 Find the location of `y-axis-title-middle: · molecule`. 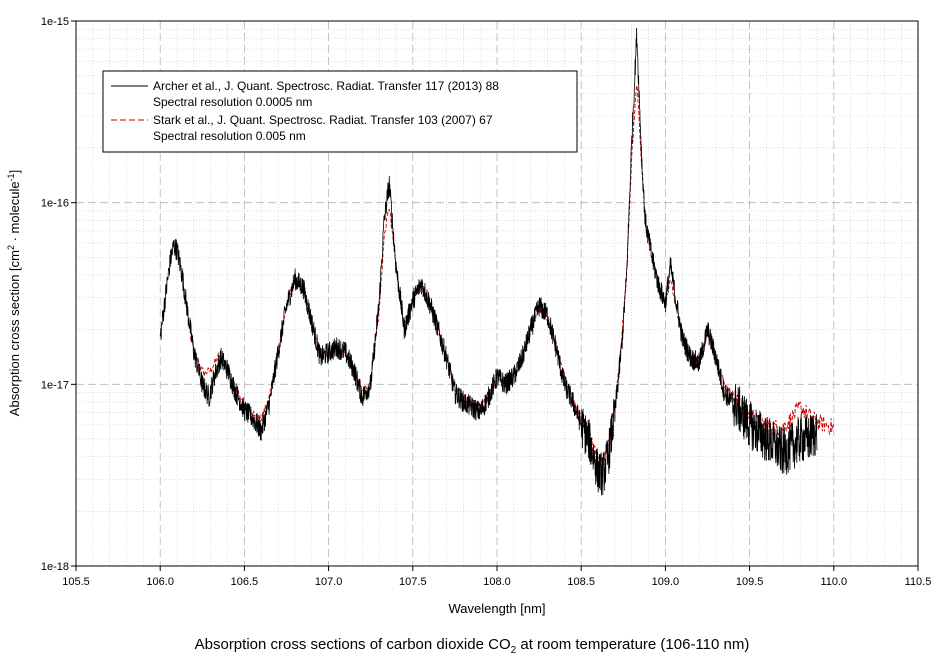

y-axis-title-middle: · molecule is located at coordinates (14, 213).